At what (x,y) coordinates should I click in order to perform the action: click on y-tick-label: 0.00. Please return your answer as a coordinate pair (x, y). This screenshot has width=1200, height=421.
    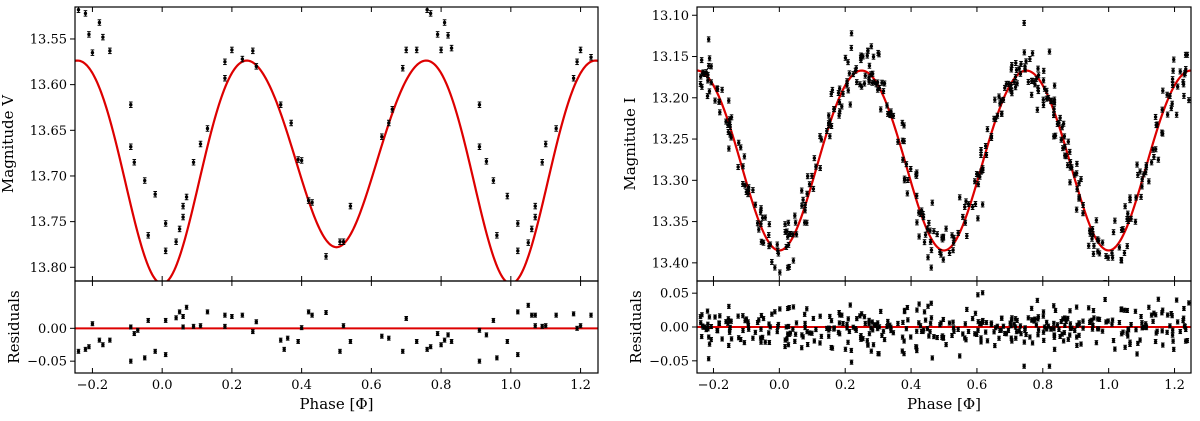
    Looking at the image, I should click on (674, 328).